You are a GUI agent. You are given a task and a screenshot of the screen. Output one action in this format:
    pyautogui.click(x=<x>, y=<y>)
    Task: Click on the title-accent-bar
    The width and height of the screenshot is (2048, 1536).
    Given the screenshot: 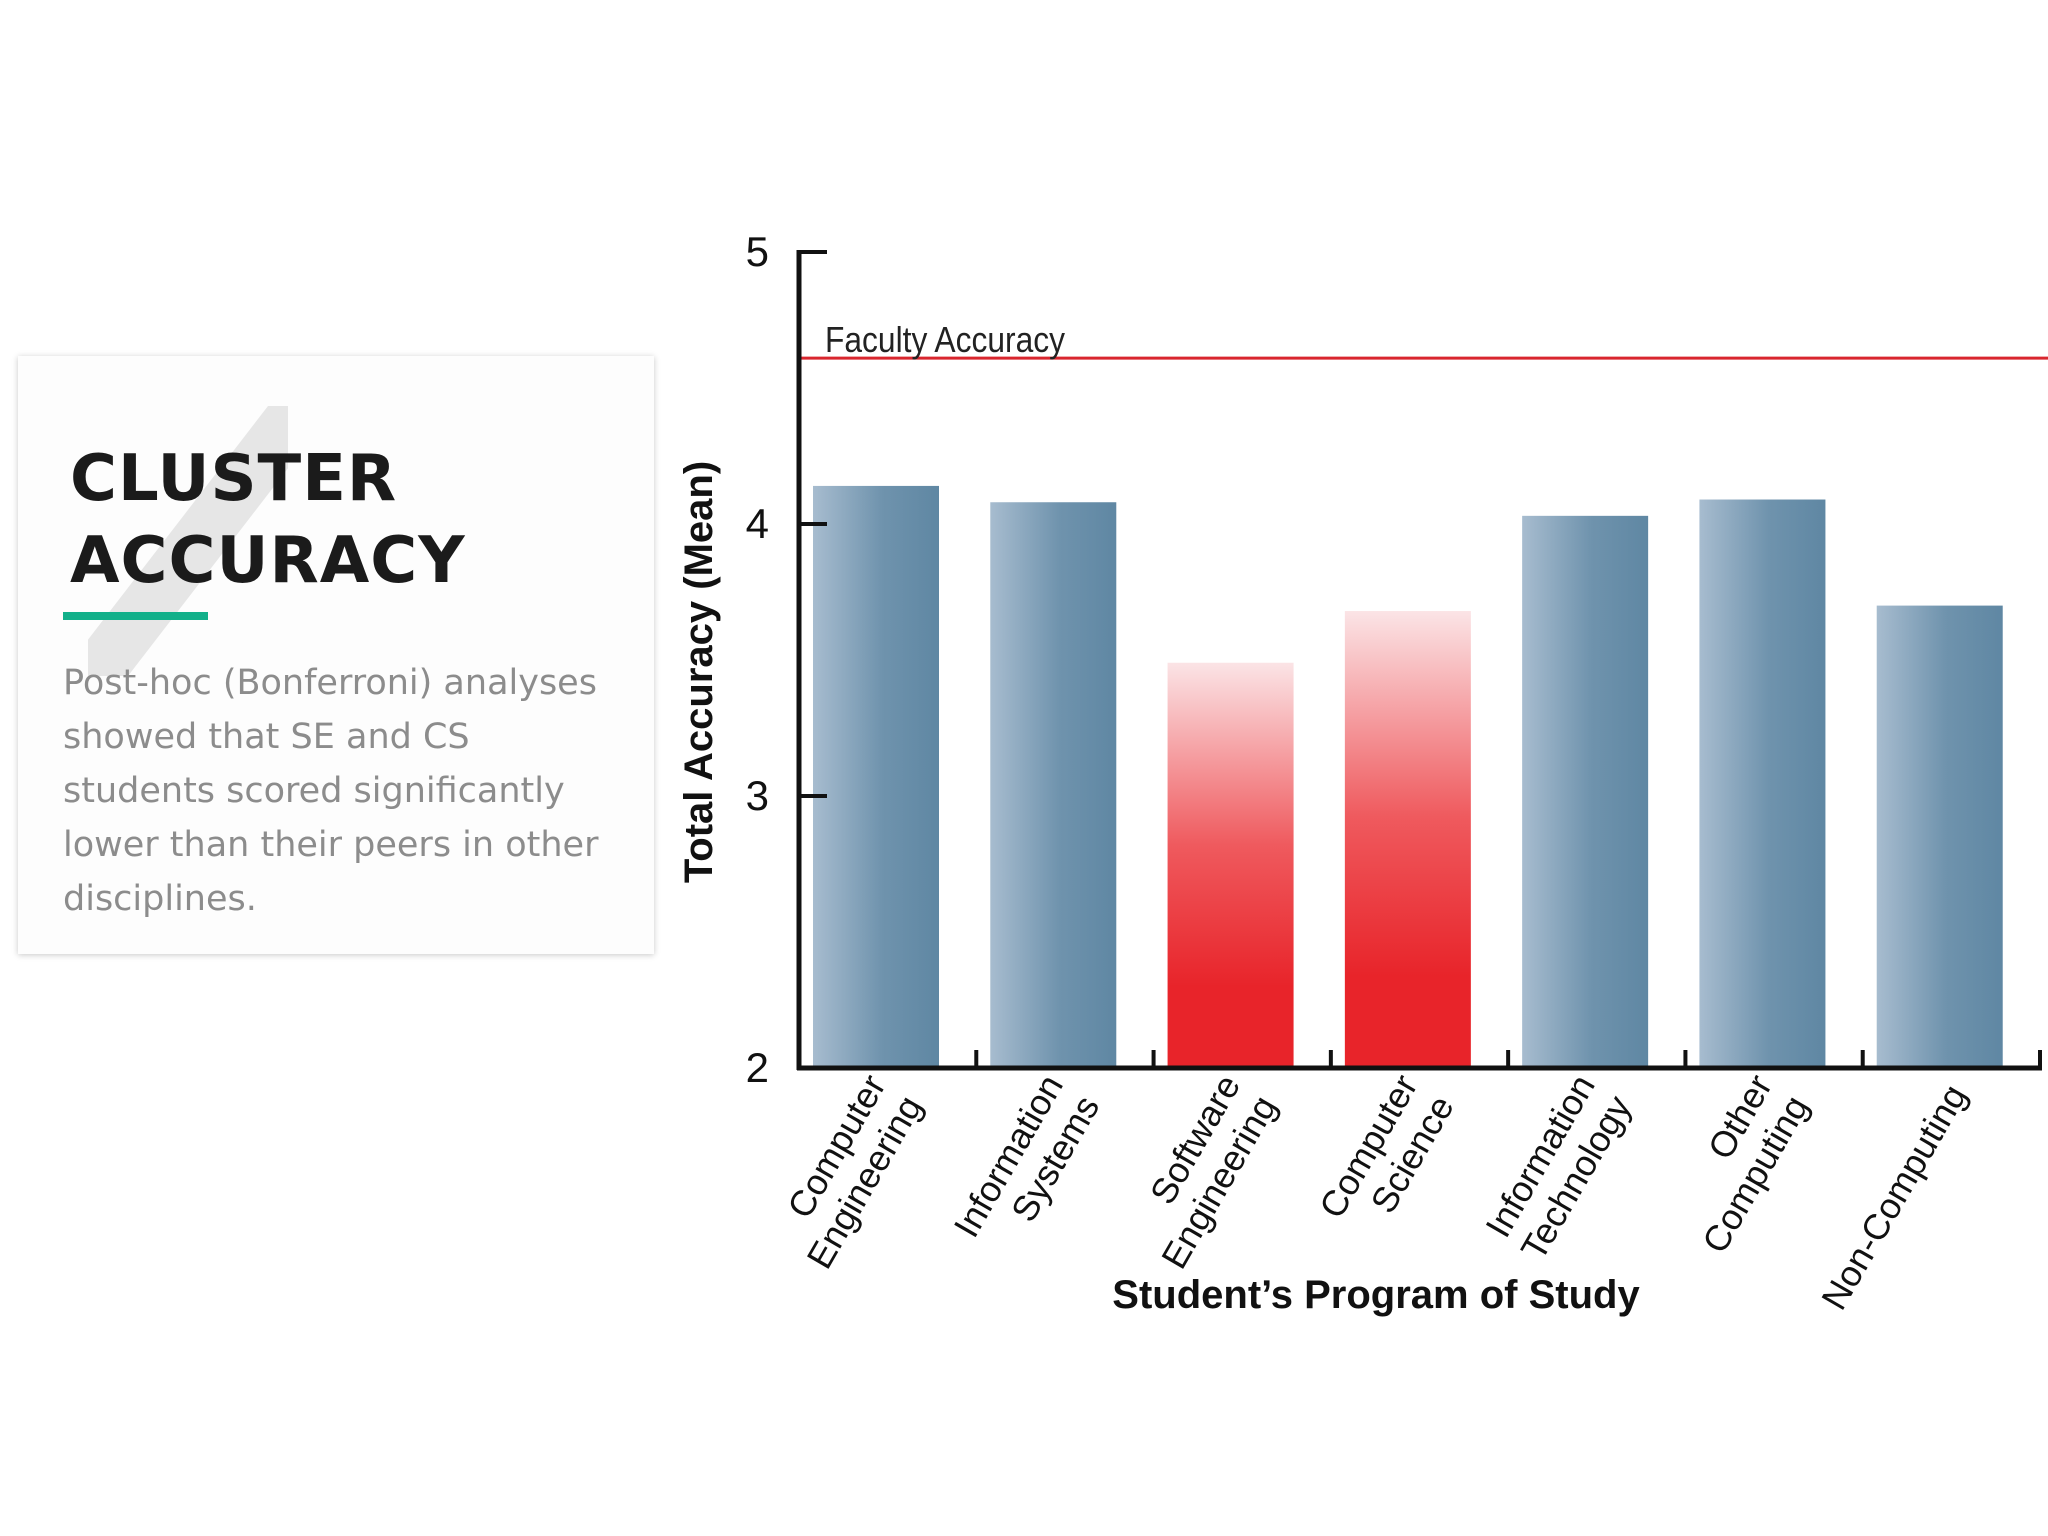 What is the action you would take?
    pyautogui.click(x=135, y=616)
    